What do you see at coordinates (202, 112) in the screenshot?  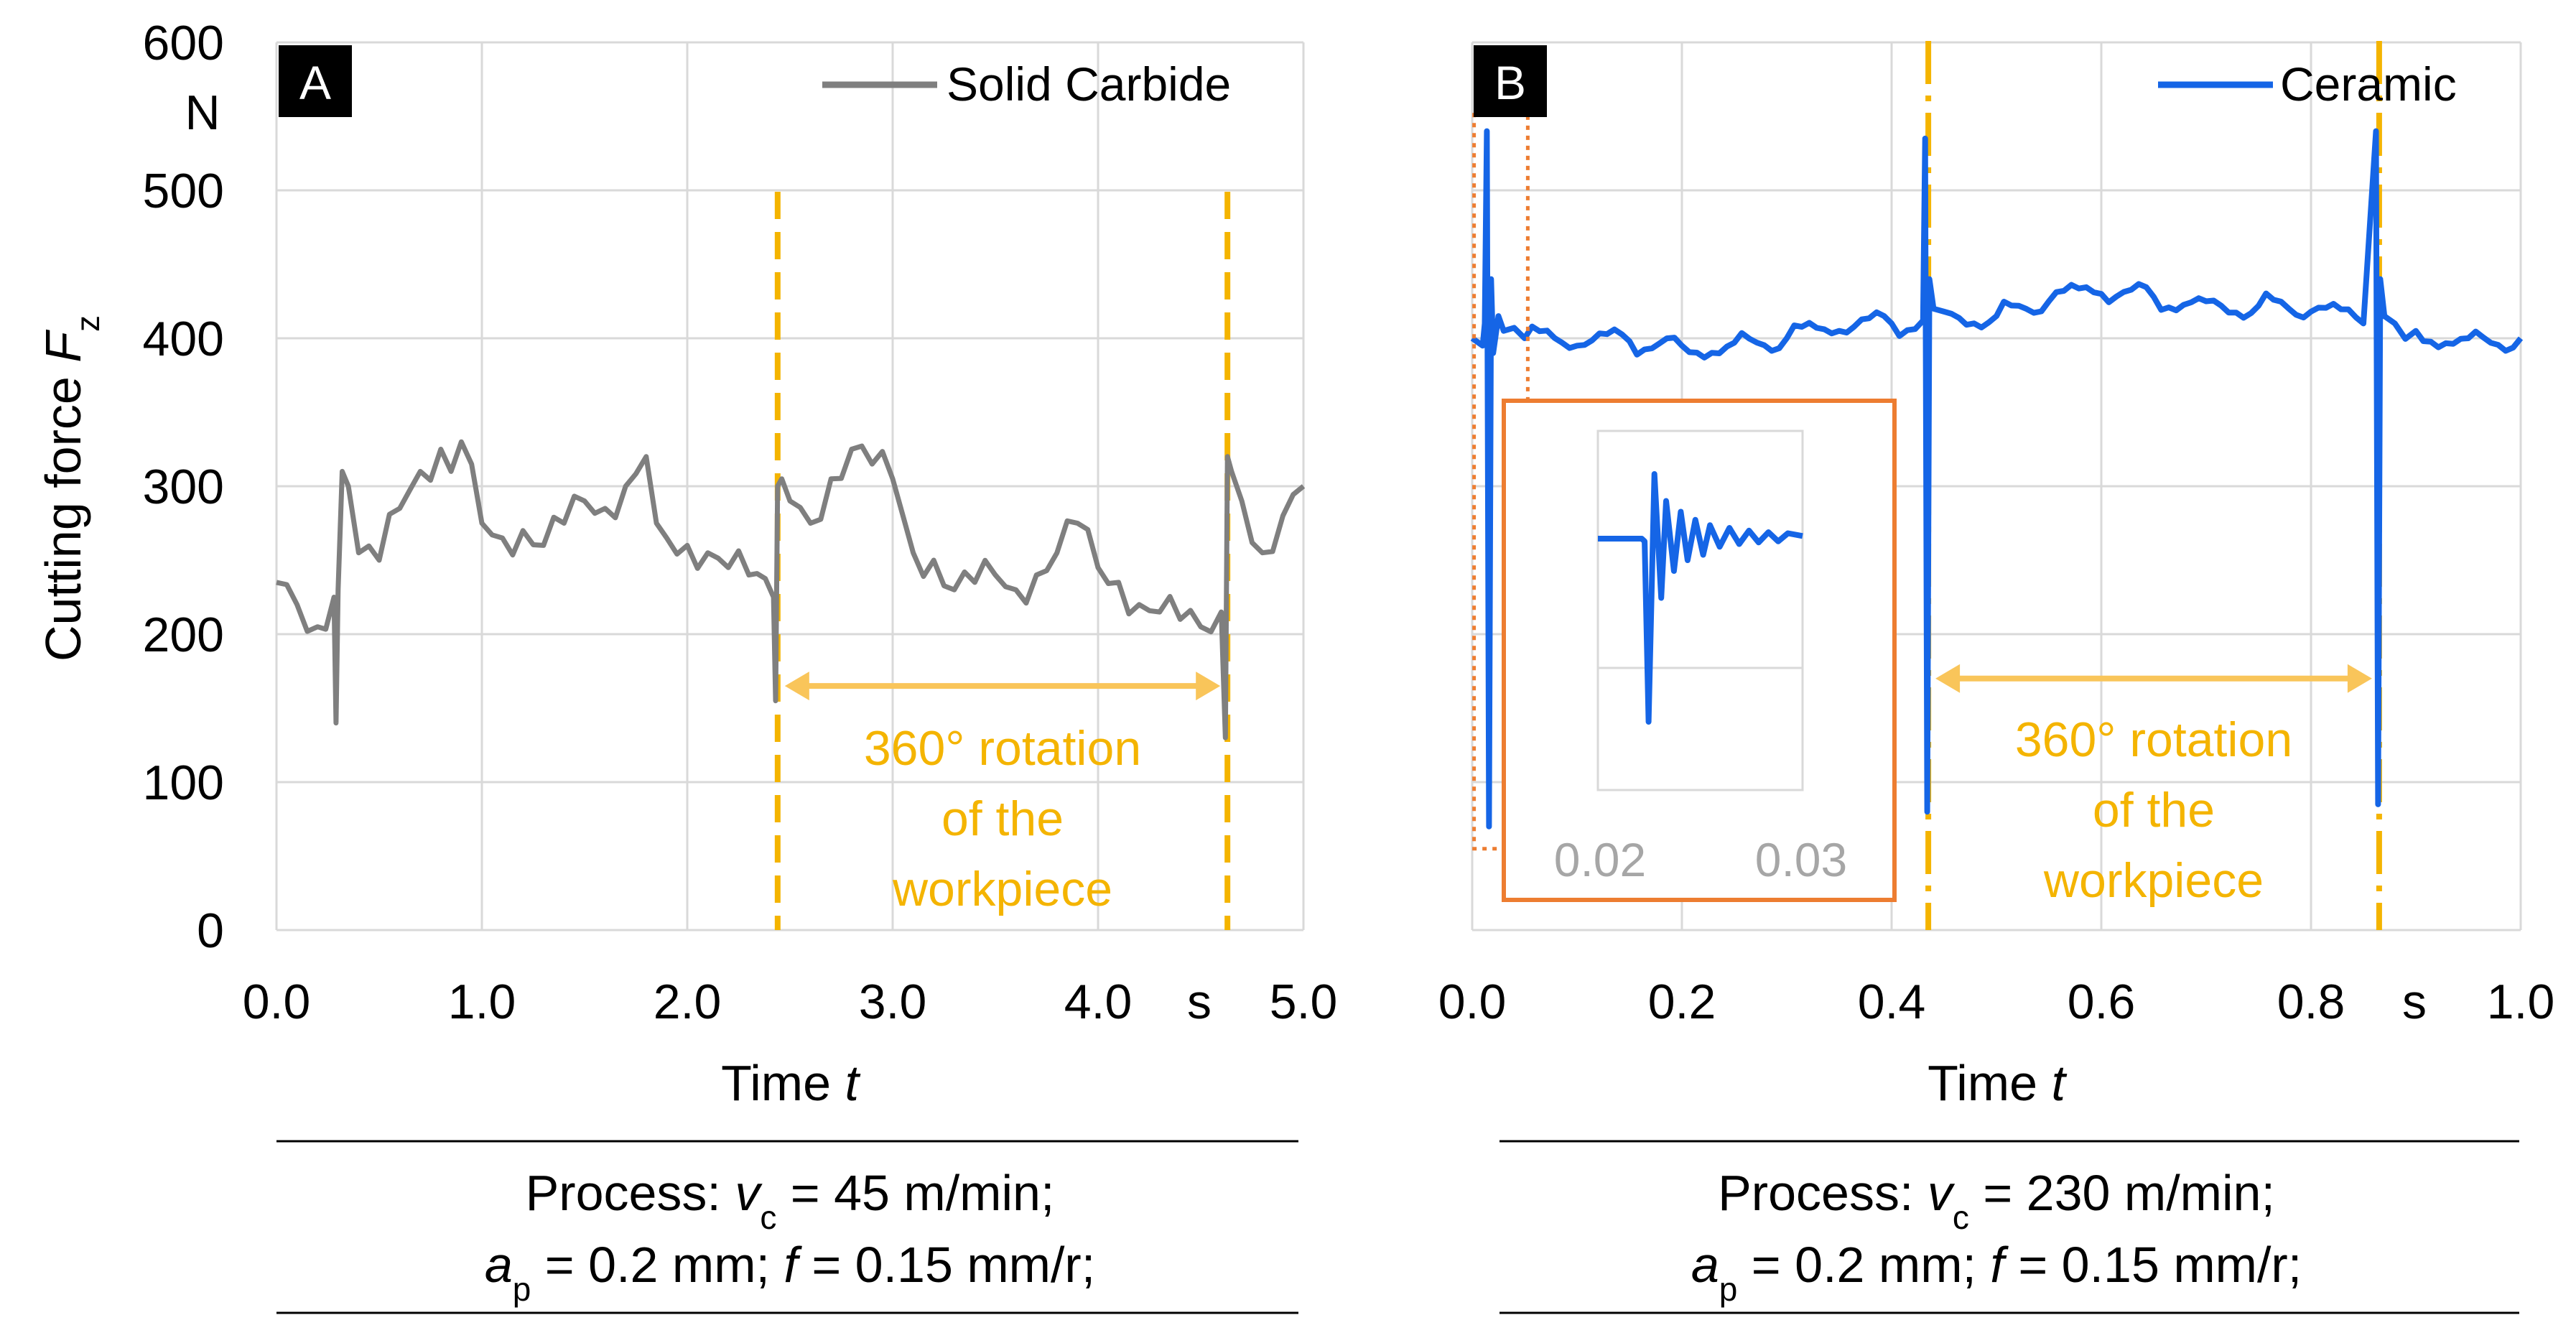 I see `y-unit-label: N` at bounding box center [202, 112].